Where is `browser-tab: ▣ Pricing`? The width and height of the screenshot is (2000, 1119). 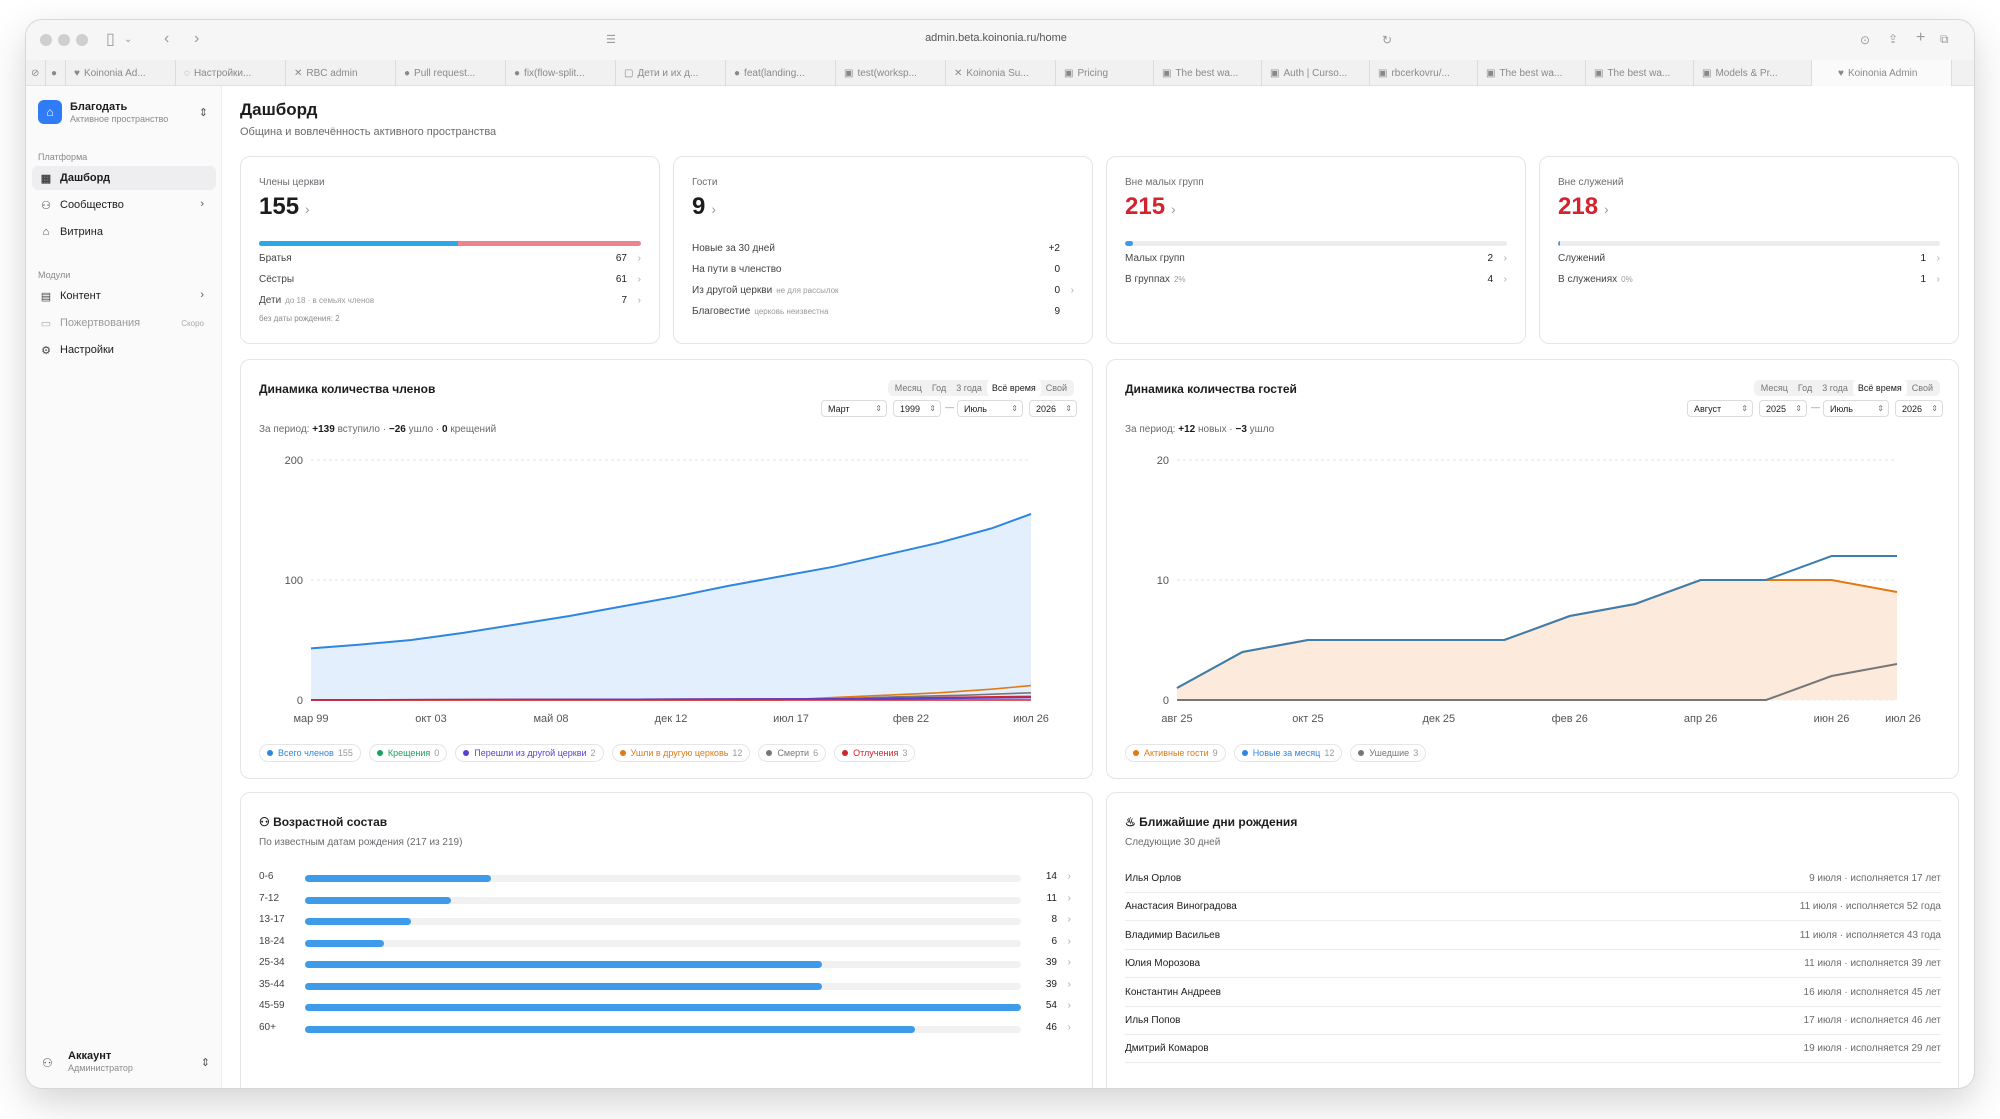
browser-tab: ▣ Pricing is located at coordinates (1105, 73).